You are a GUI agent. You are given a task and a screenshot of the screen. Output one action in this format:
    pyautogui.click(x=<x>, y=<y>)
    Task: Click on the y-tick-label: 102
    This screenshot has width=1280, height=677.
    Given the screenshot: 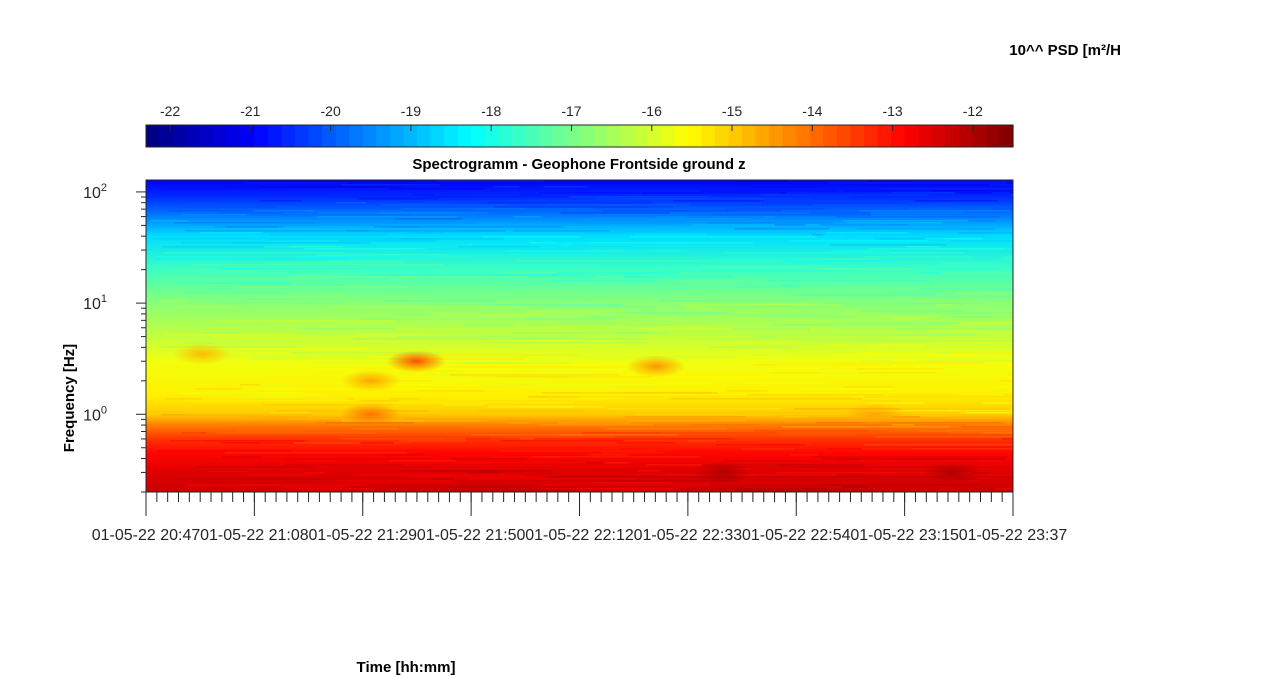 What is the action you would take?
    pyautogui.click(x=95, y=192)
    